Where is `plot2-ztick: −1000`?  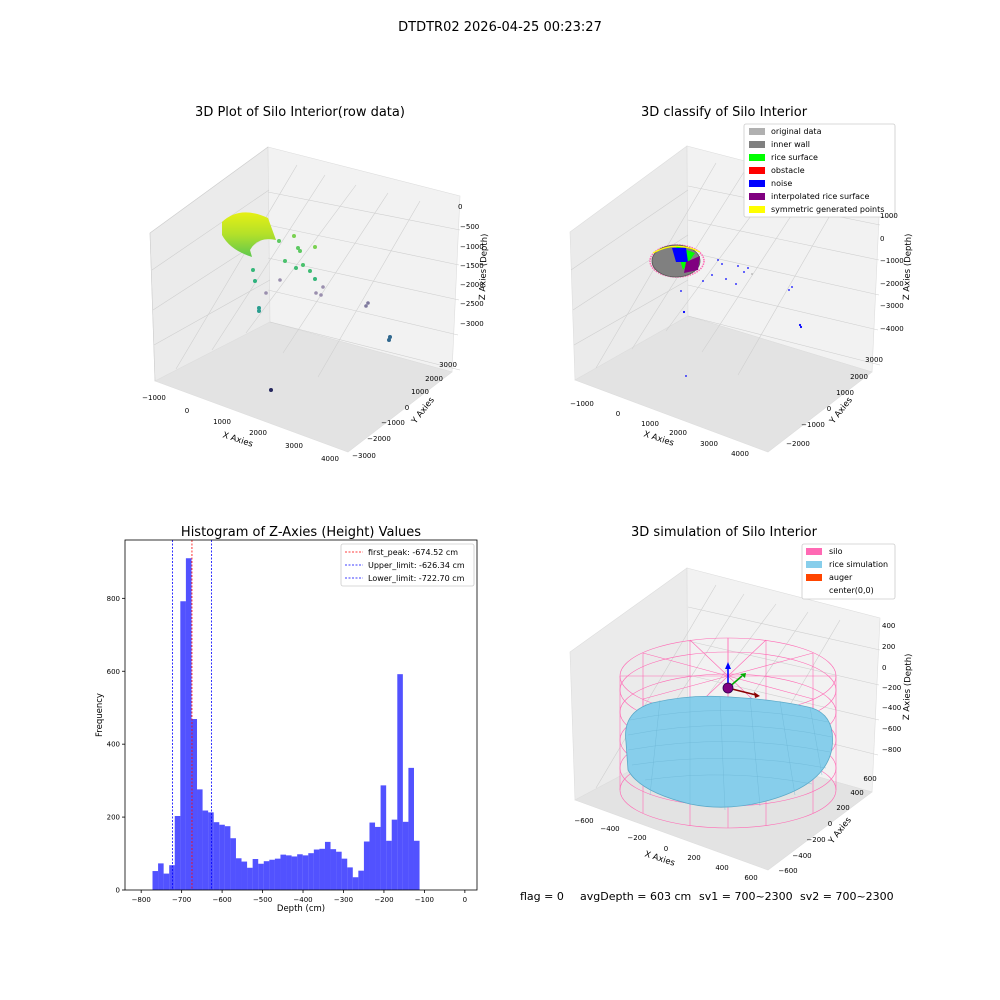 plot2-ztick: −1000 is located at coordinates (892, 261).